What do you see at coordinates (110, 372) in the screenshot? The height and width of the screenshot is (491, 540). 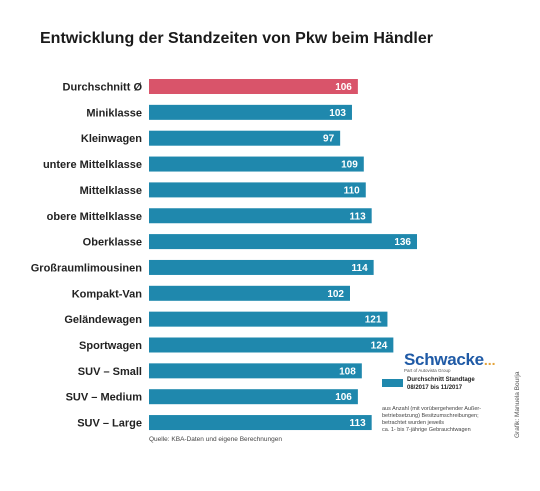 I see `category-label: SUV – Small` at bounding box center [110, 372].